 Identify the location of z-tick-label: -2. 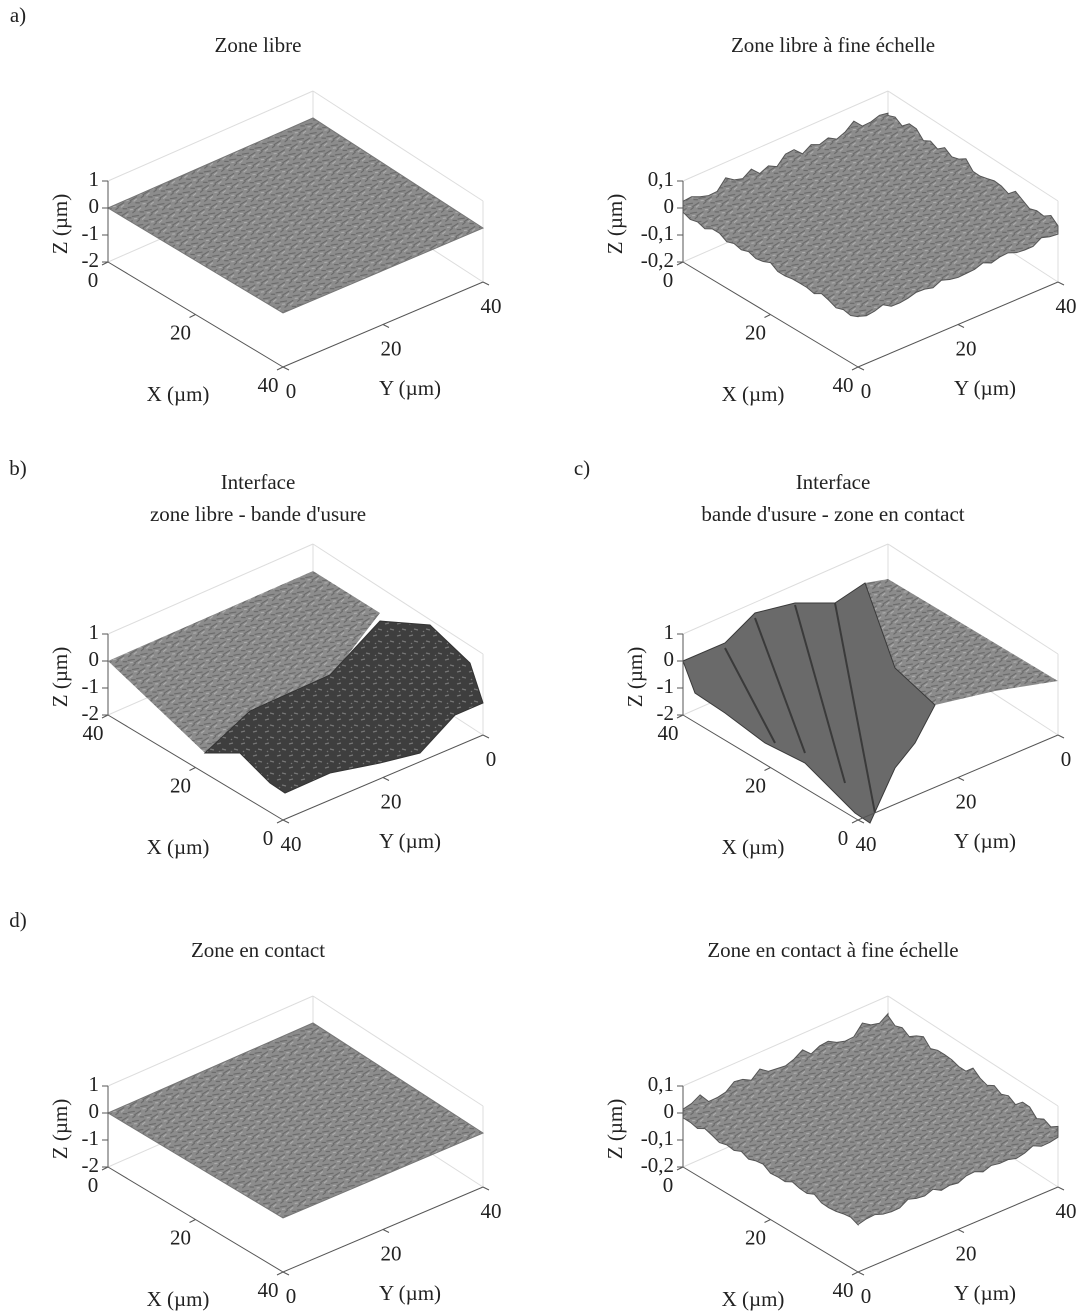
(91, 1165).